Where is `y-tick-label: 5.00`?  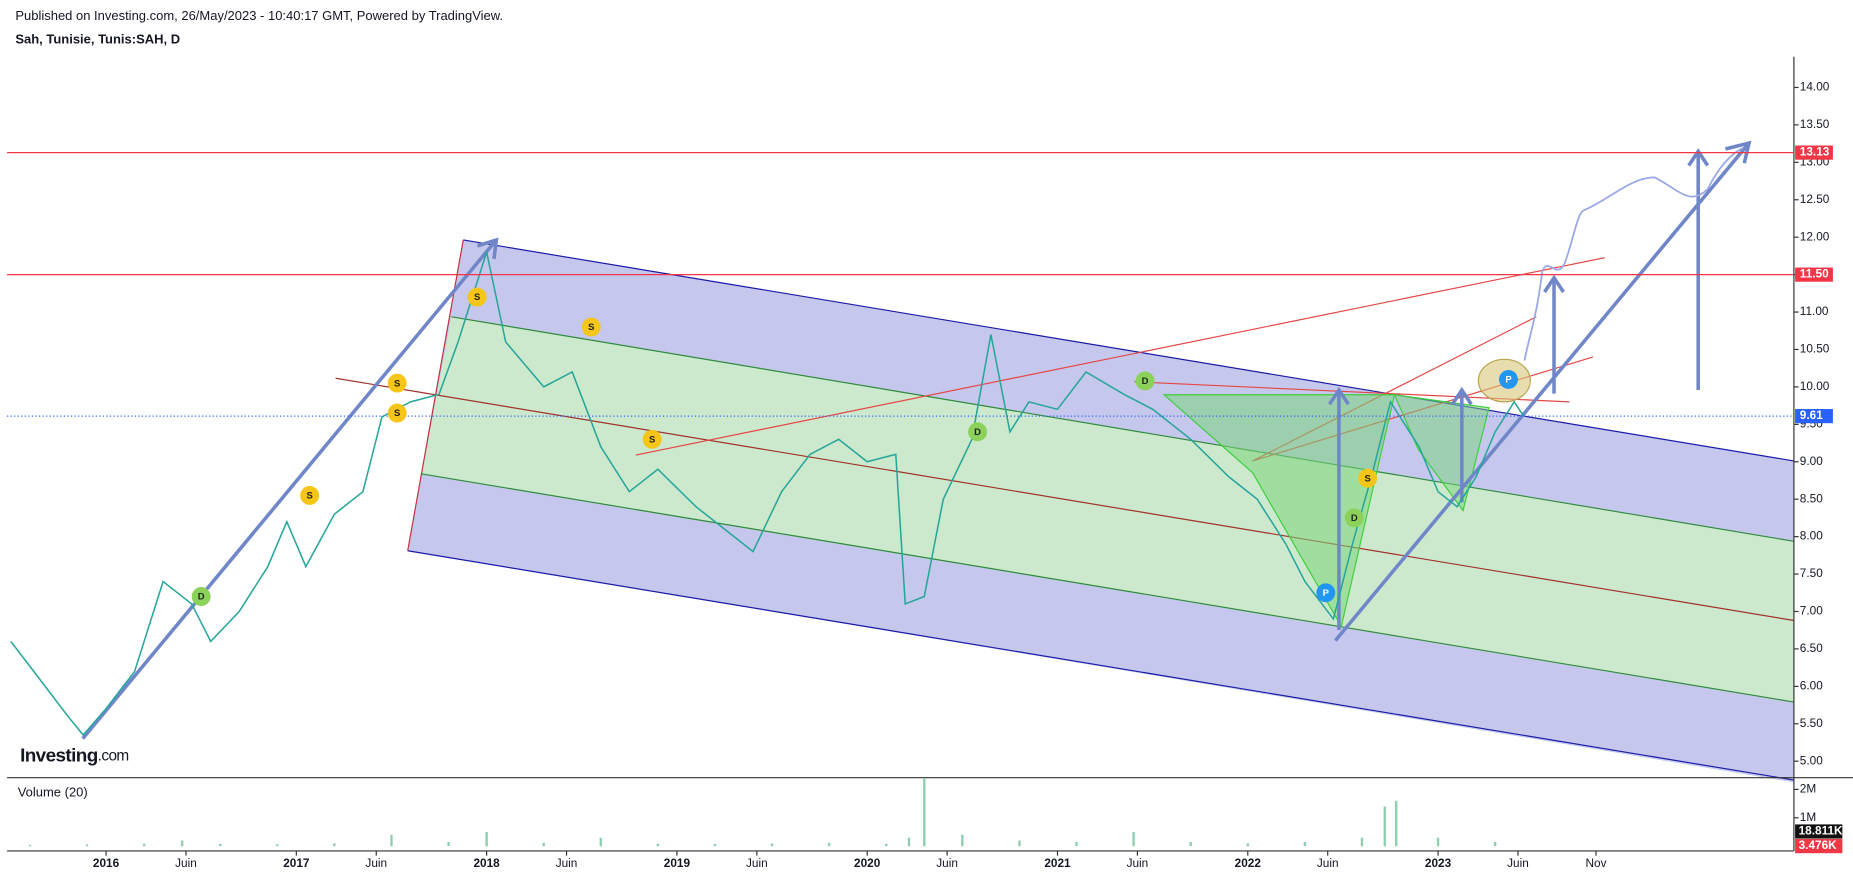
y-tick-label: 5.00 is located at coordinates (1811, 760).